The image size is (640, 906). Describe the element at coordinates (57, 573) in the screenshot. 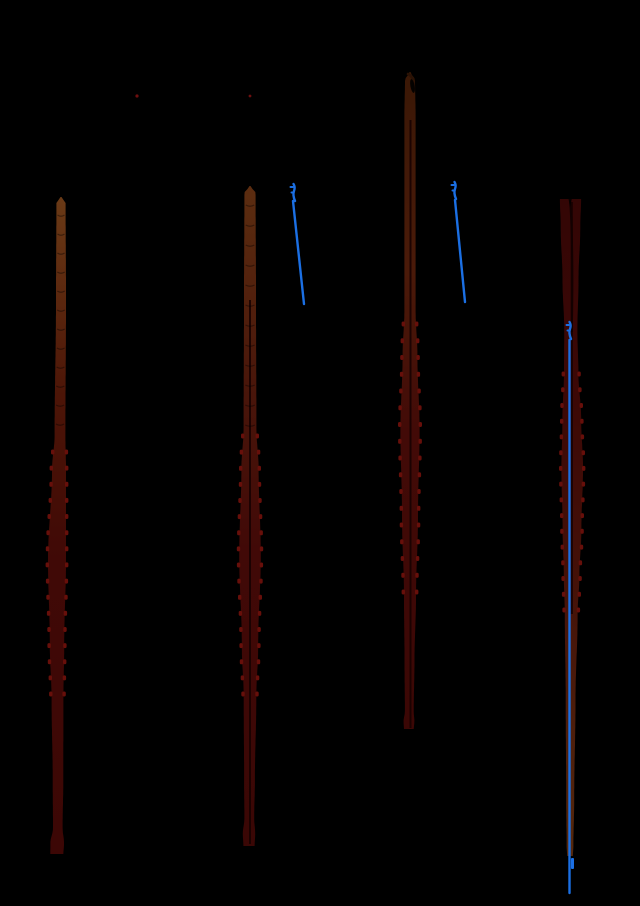

I see `specimen-1-teeth` at that location.